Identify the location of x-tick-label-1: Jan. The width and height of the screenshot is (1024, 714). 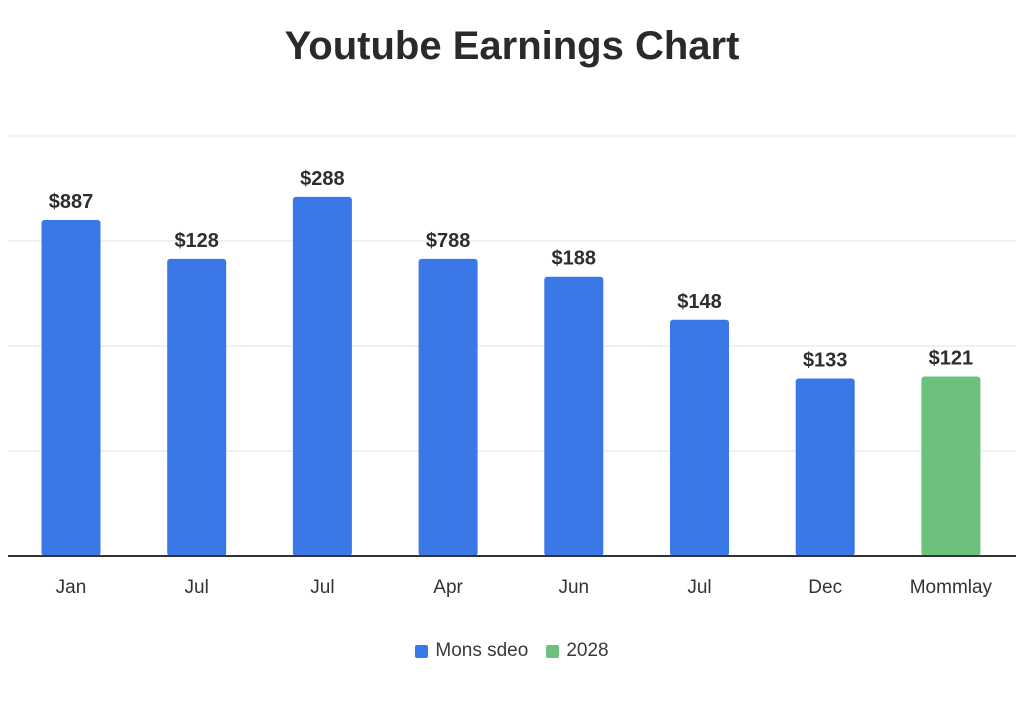
(71, 587).